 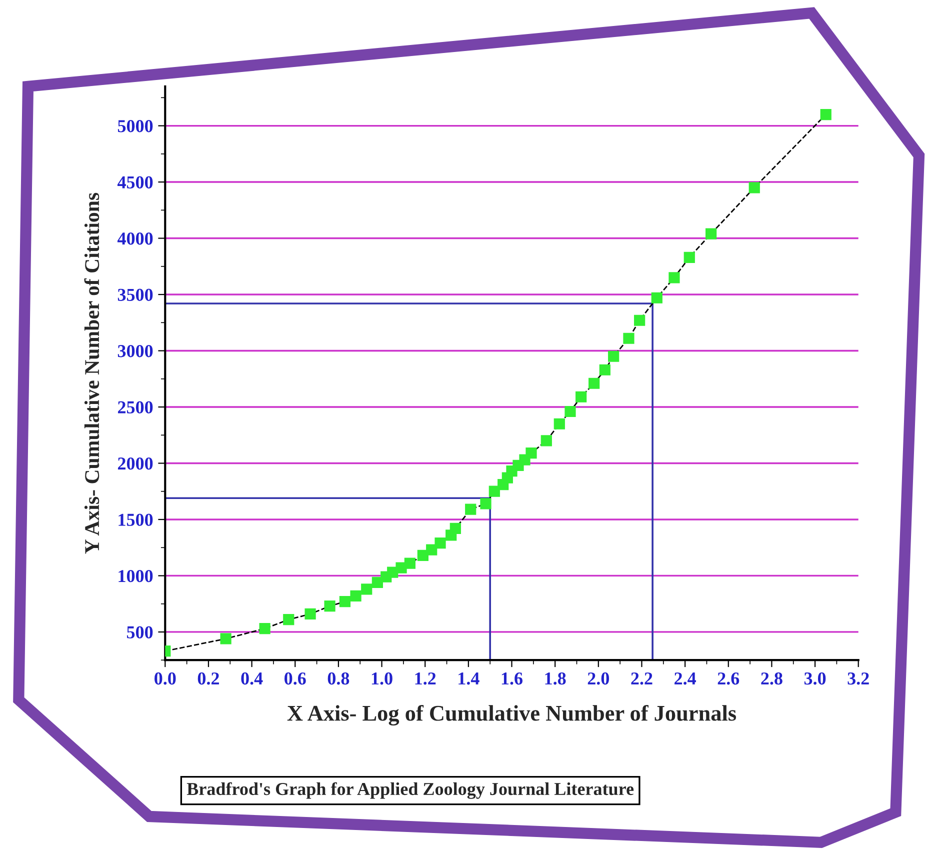 I want to click on x-tick-label: 0.8, so click(x=339, y=678).